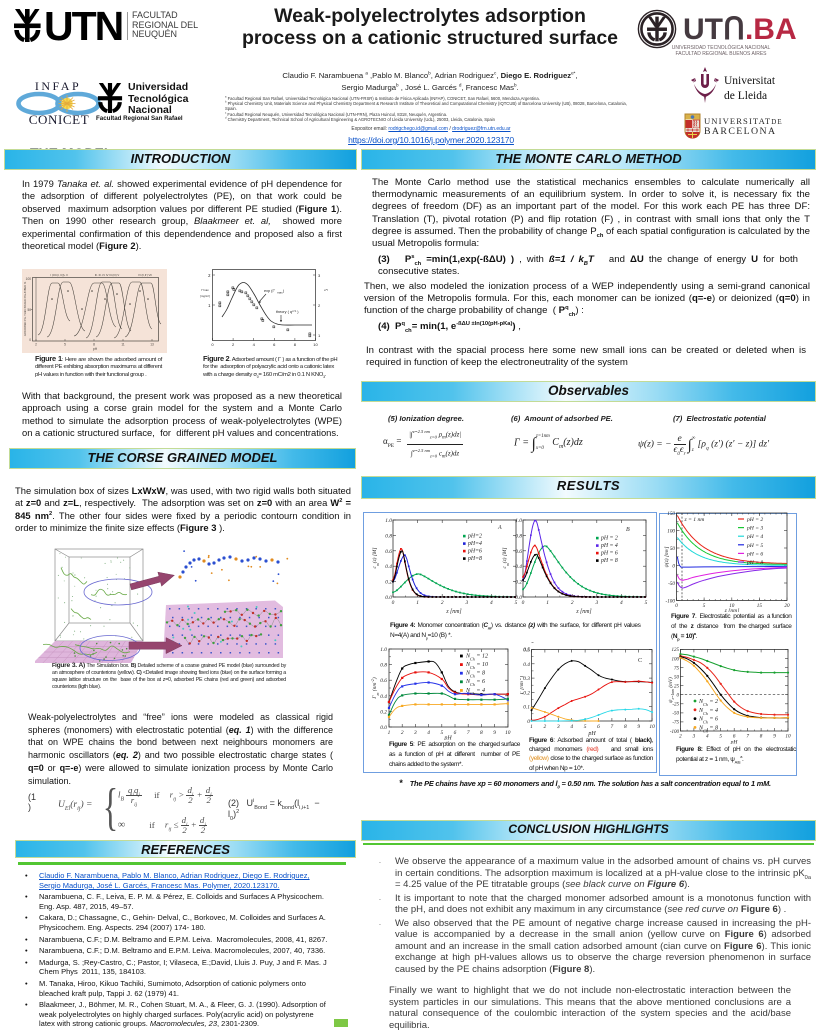  What do you see at coordinates (677, 668) in the screenshot?
I see `svg-text: 75` at bounding box center [677, 668].